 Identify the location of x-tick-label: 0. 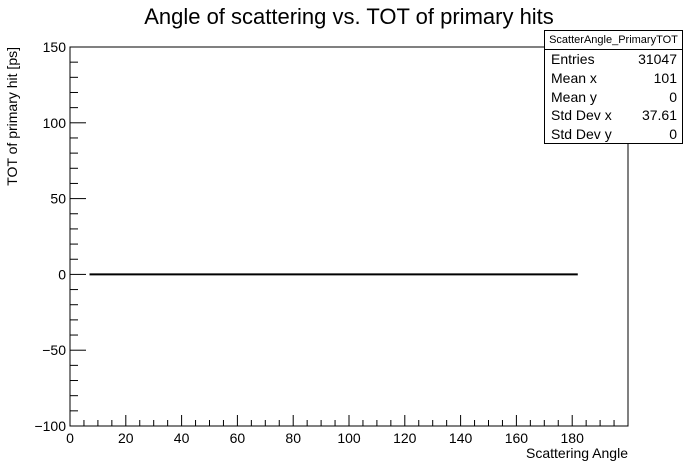
(70, 438).